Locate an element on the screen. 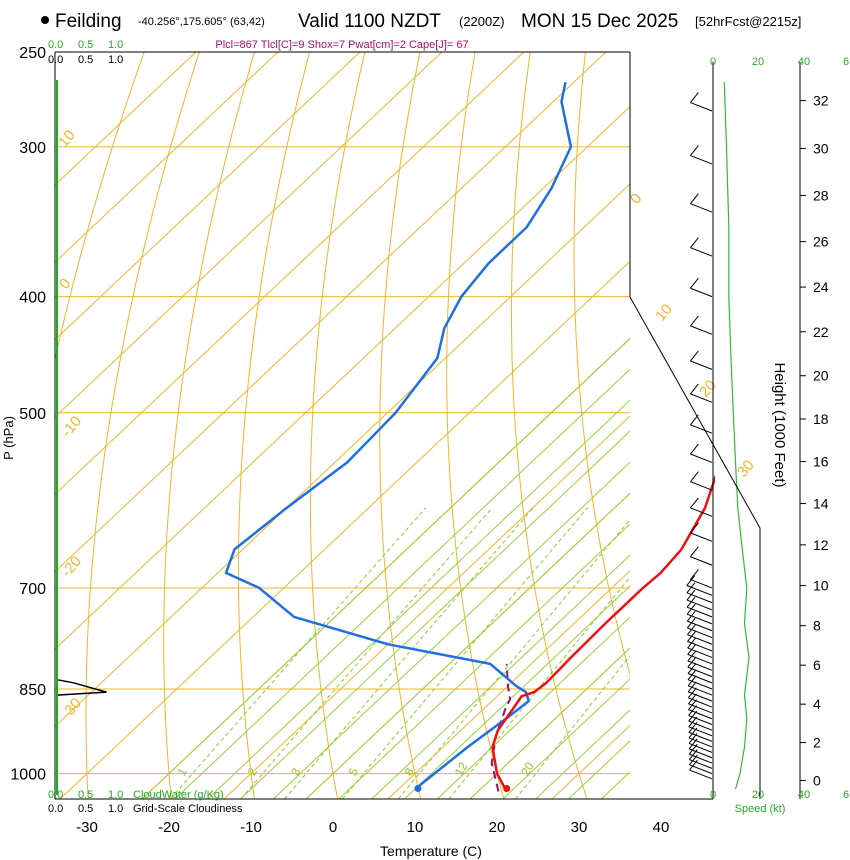  p-tick-label: 250 is located at coordinates (32, 53).